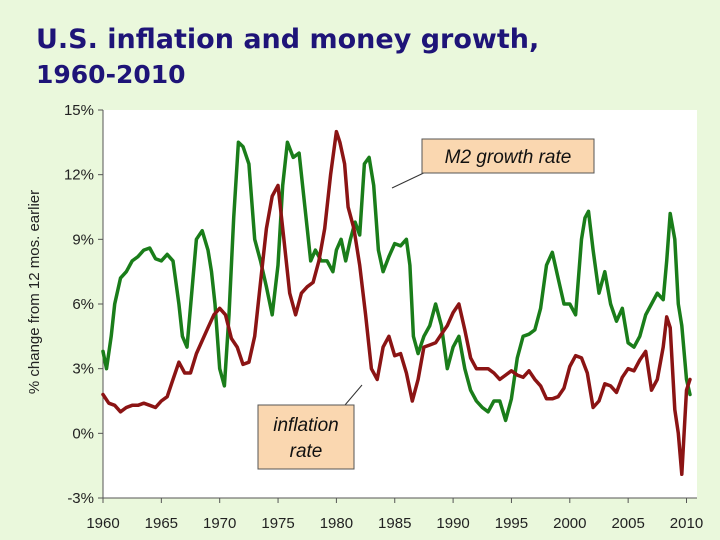 The width and height of the screenshot is (720, 540). What do you see at coordinates (277, 523) in the screenshot?
I see `x-tick-label: 1975` at bounding box center [277, 523].